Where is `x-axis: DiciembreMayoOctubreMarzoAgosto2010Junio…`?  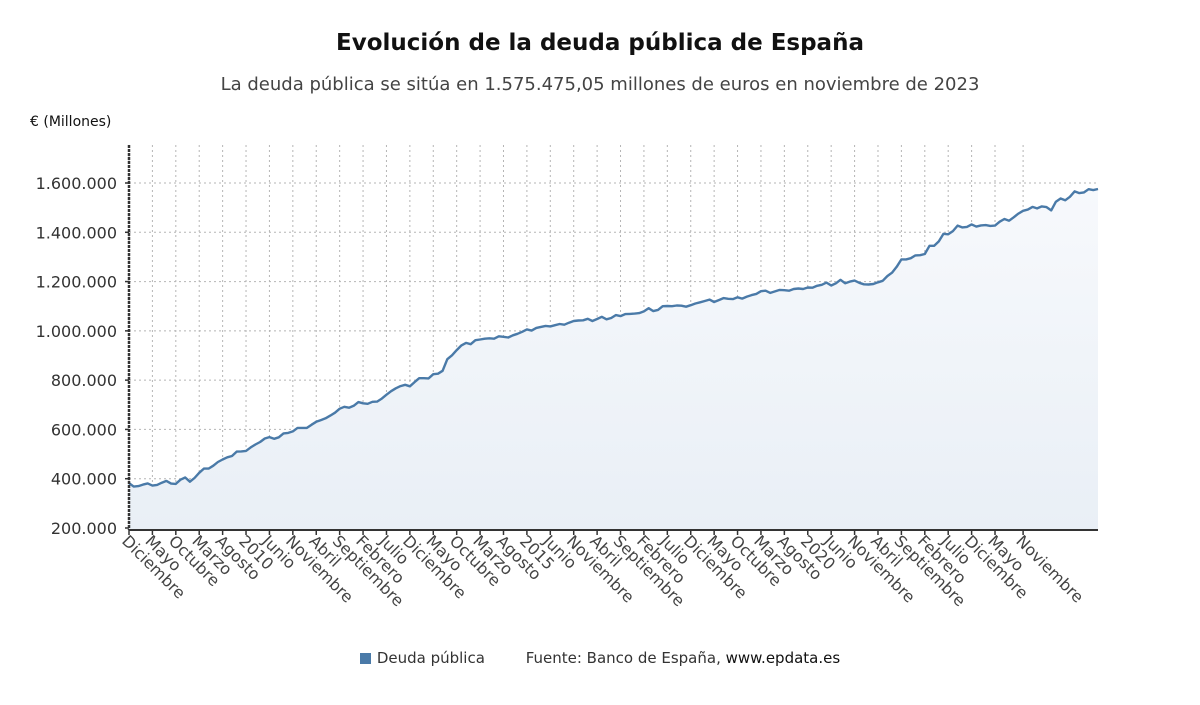 x-axis: DiciembreMayoOctubreMarzoAgosto2010Junio… is located at coordinates (602, 570).